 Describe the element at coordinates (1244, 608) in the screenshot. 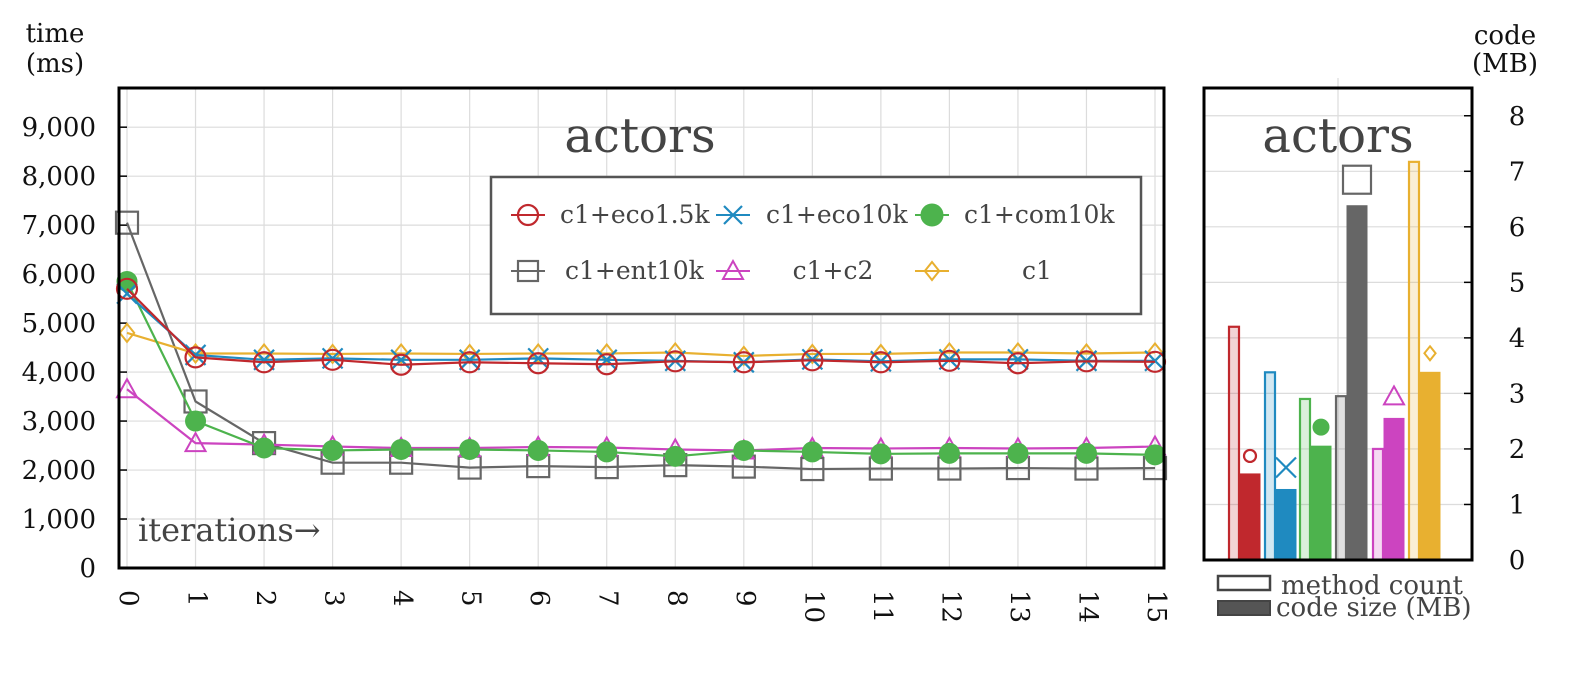

I see `legend-code-size-swatch` at that location.